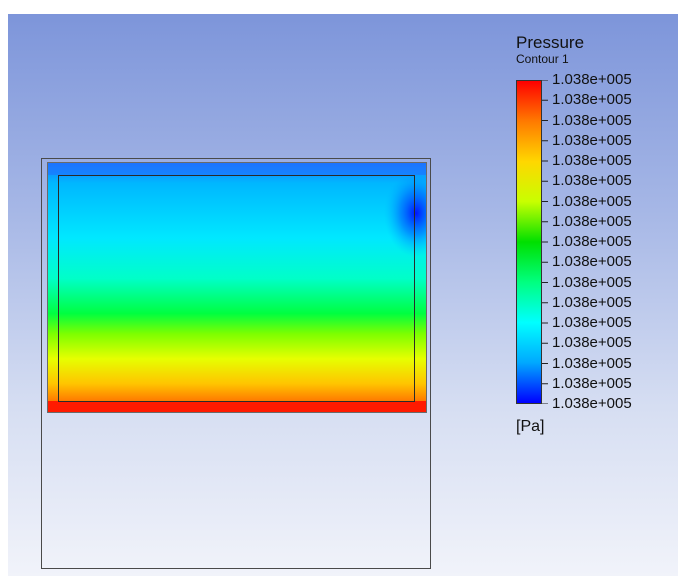 The width and height of the screenshot is (686, 579). I want to click on low-pressure-region, so click(405, 213).